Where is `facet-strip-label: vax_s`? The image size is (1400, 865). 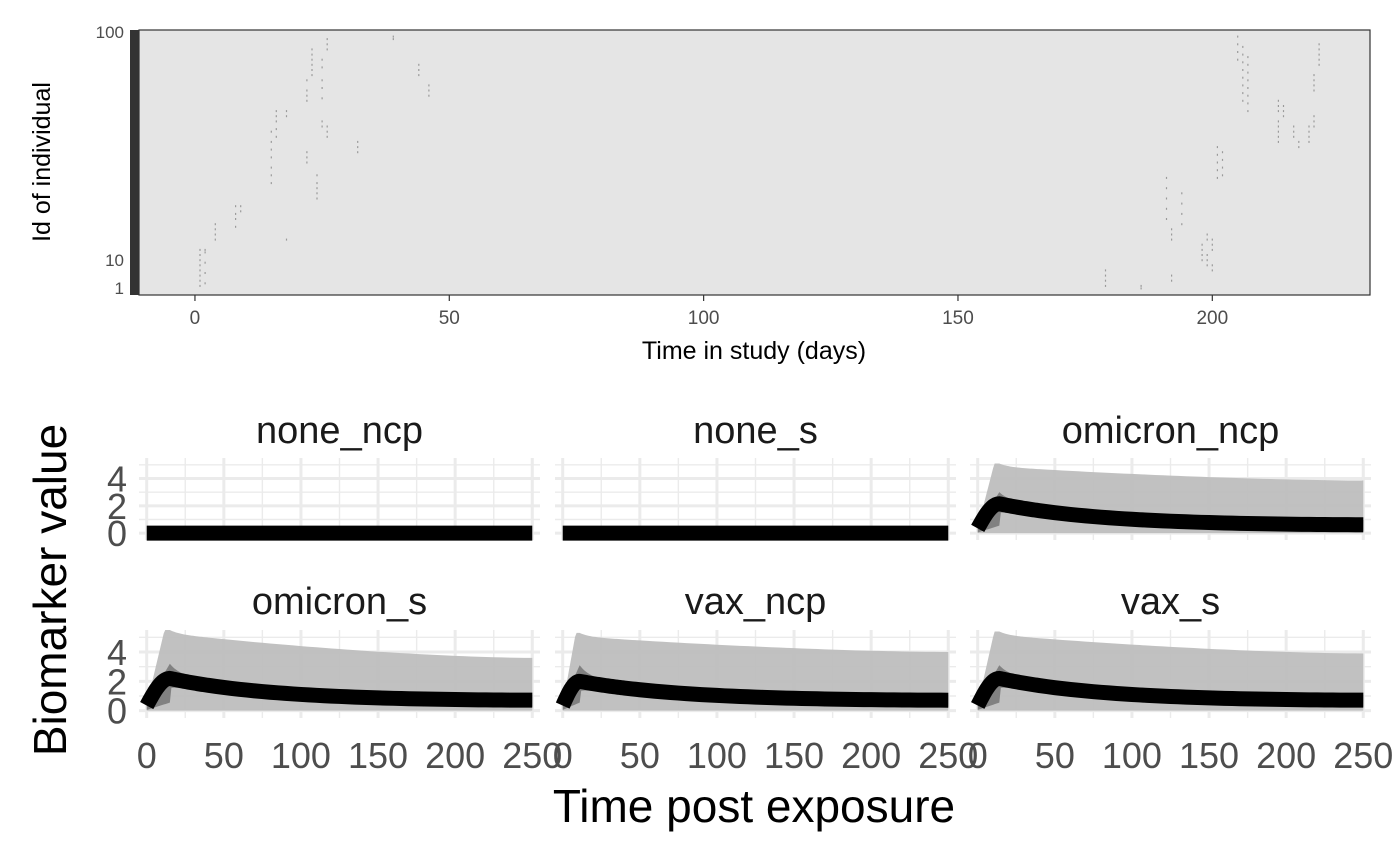
facet-strip-label: vax_s is located at coordinates (1170, 602).